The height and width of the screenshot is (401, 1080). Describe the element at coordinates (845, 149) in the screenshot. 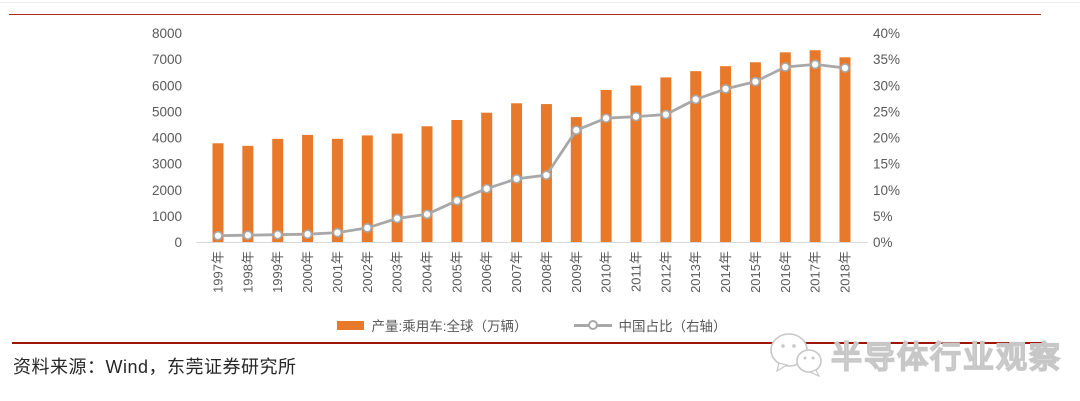

I see `bar-2018` at that location.